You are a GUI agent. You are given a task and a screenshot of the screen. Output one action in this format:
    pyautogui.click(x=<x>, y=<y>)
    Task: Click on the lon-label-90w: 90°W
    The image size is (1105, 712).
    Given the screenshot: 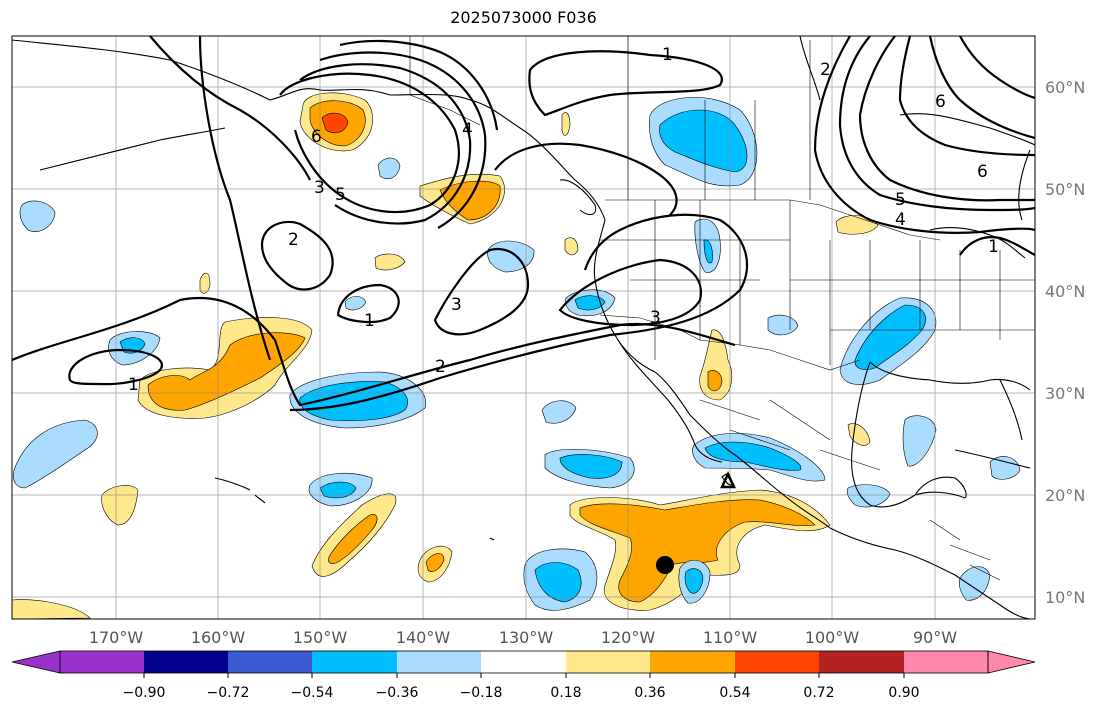 What is the action you would take?
    pyautogui.click(x=935, y=637)
    